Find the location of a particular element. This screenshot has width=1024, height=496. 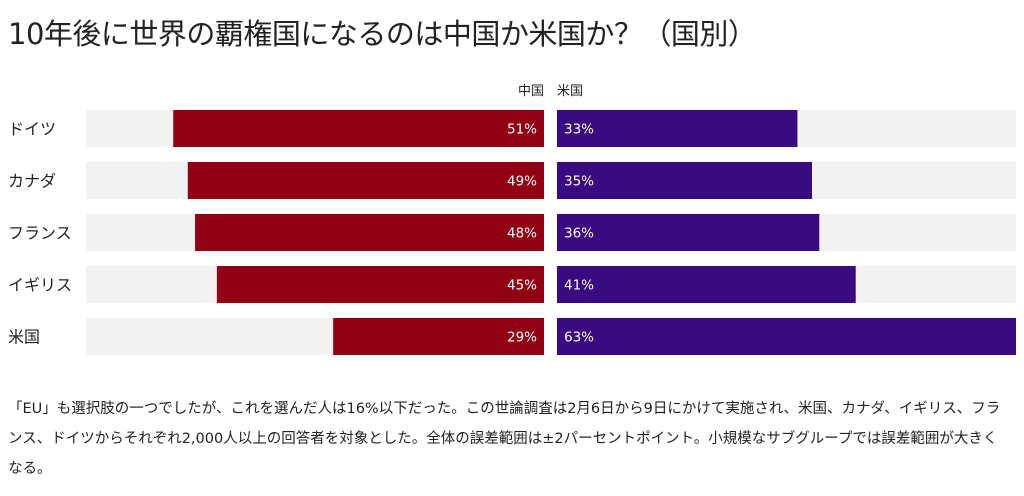

bar-value-label-china: 48% is located at coordinates (522, 234).